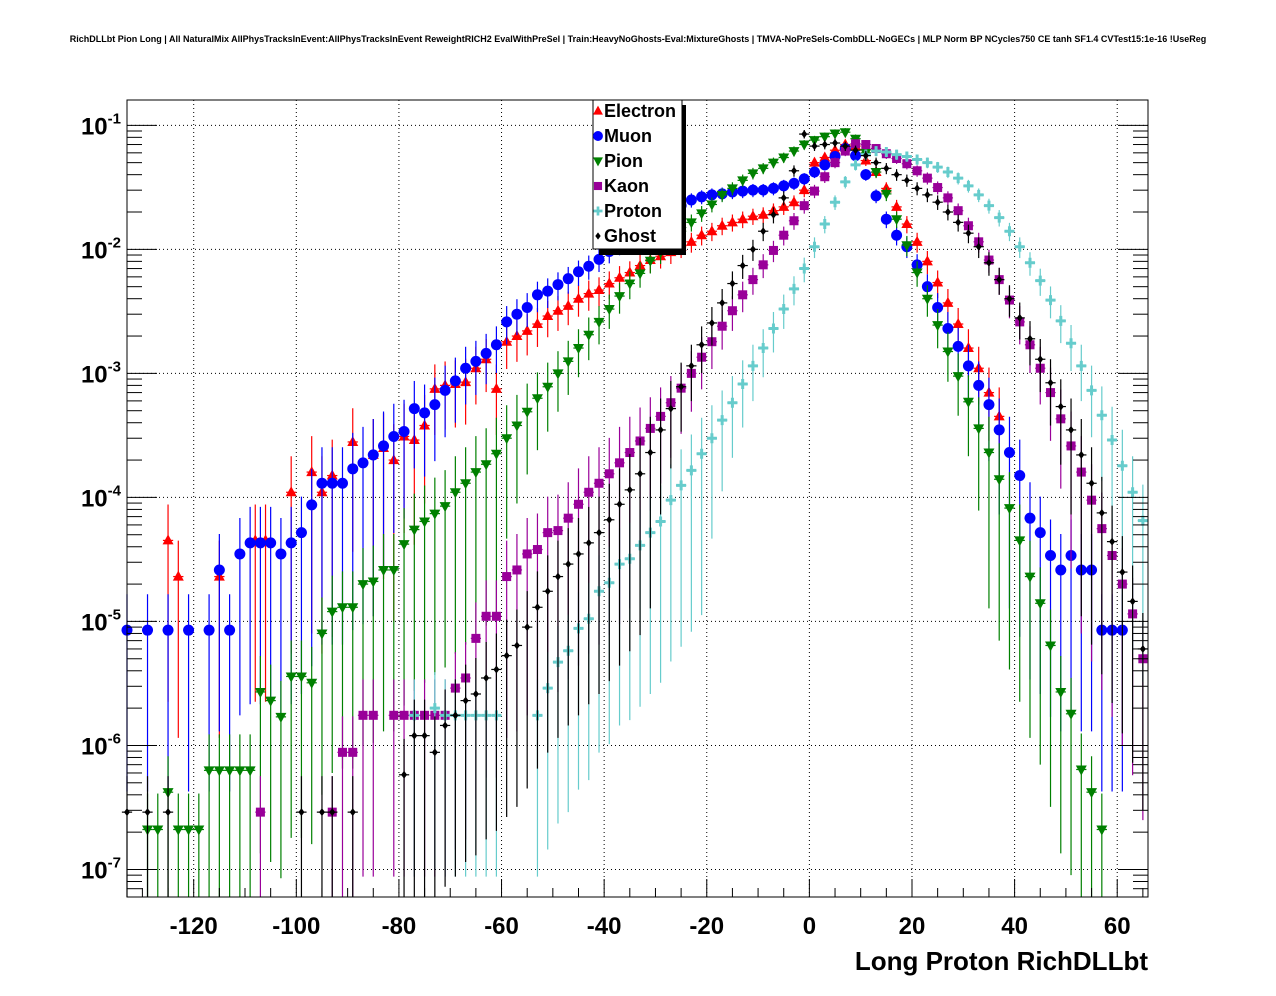 This screenshot has width=1276, height=996. What do you see at coordinates (296, 926) in the screenshot?
I see `x-tick-label: -100` at bounding box center [296, 926].